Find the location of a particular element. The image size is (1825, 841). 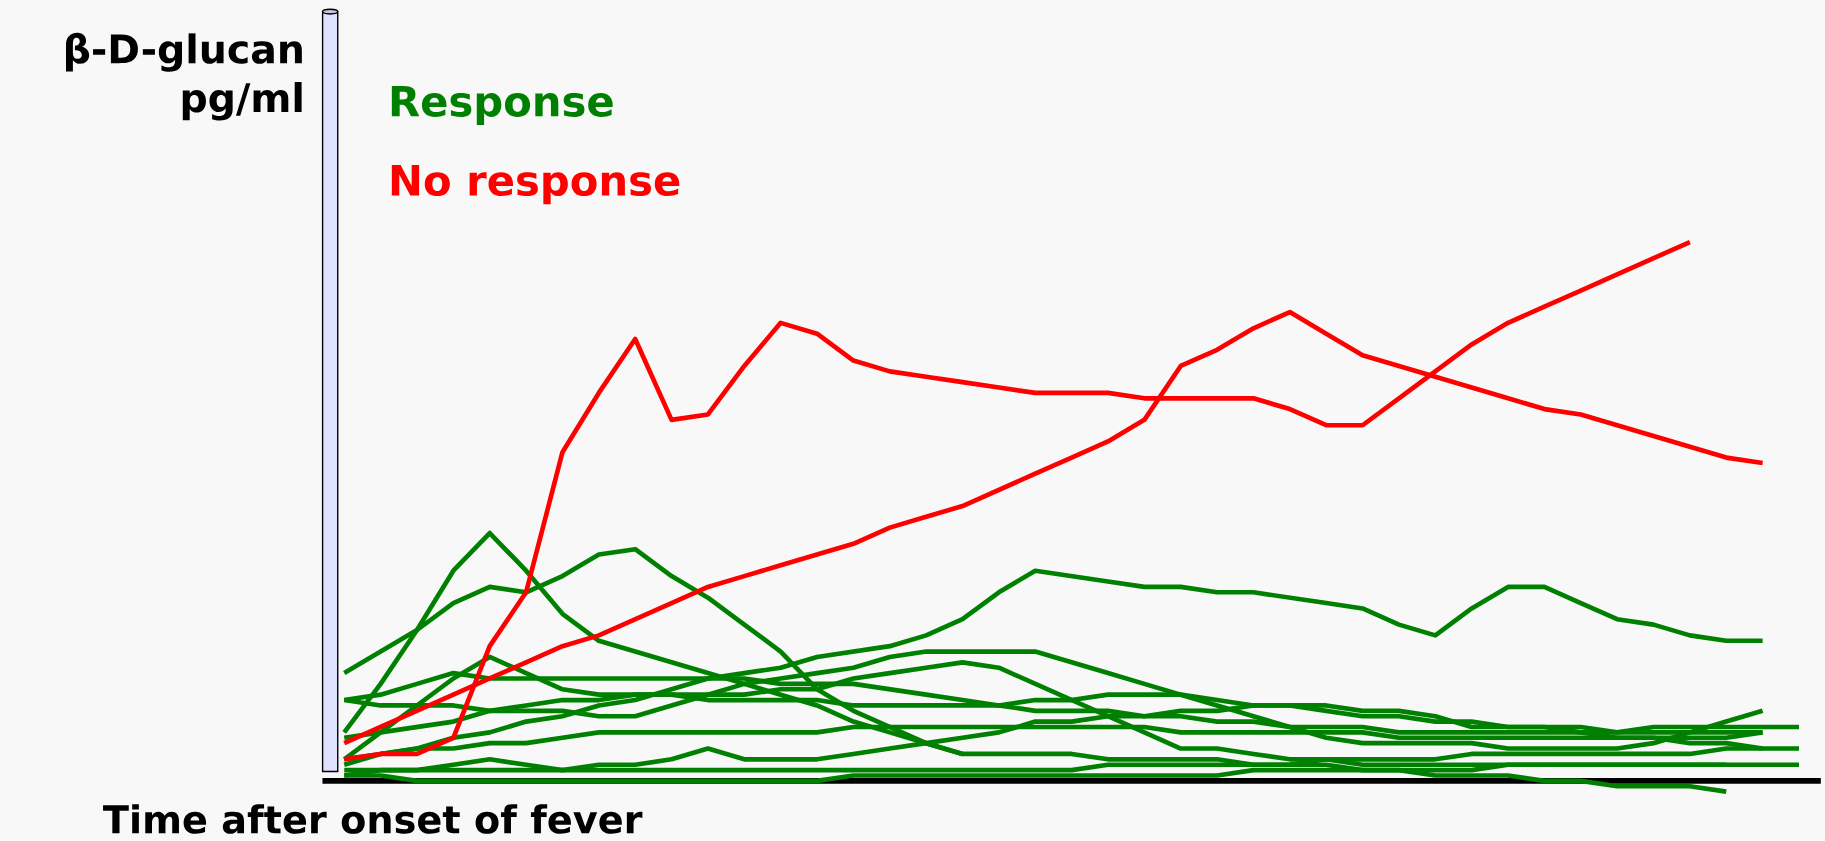

y-axis-title: β-D-glucan pg/ml is located at coordinates (184, 76).